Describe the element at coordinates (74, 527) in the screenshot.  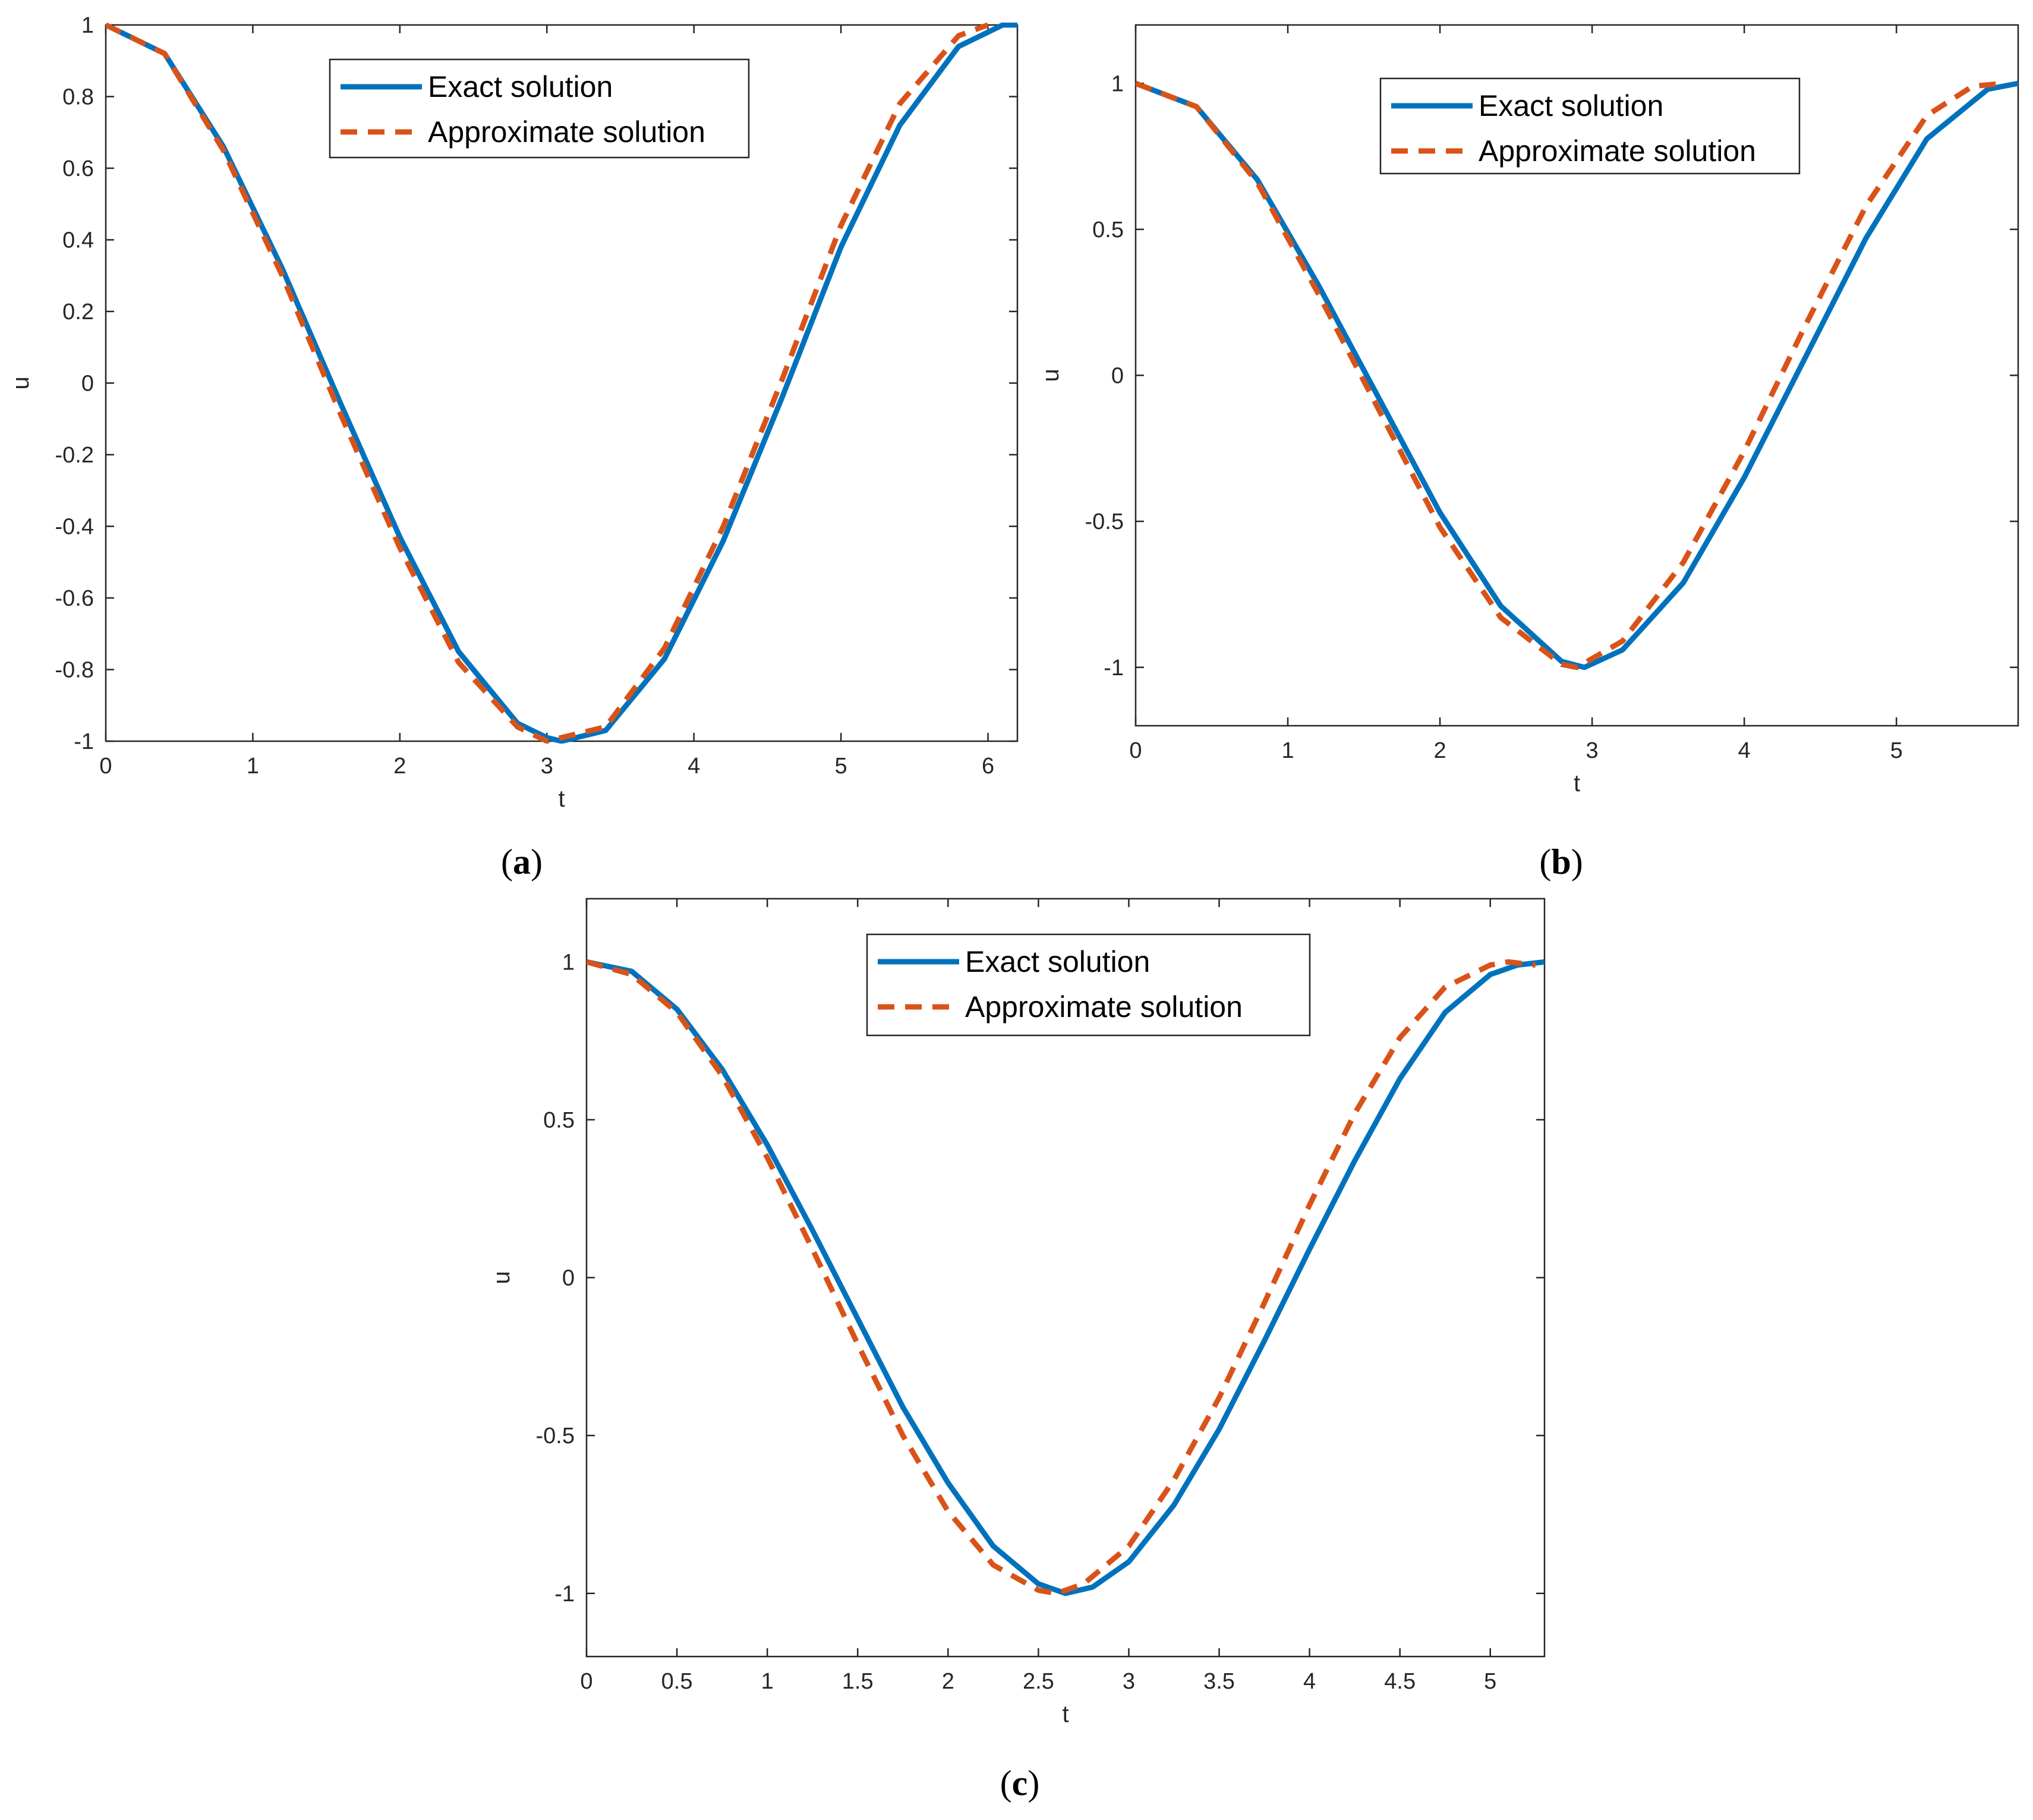
I see `y-tick-label: -0.4` at that location.